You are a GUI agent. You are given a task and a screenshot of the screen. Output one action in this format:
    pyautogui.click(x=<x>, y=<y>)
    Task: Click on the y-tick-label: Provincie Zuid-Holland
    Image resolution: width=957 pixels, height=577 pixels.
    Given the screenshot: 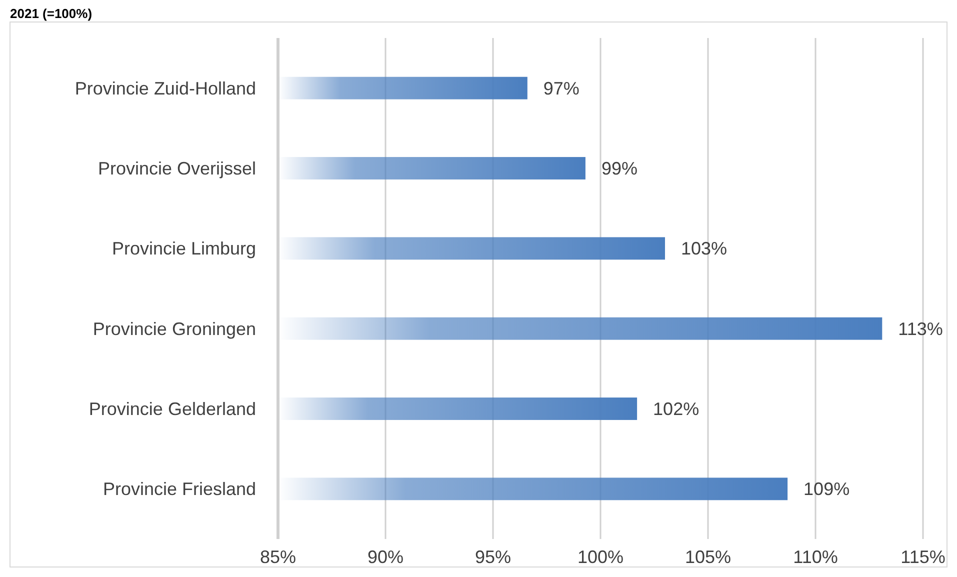 What is the action you would take?
    pyautogui.click(x=165, y=88)
    